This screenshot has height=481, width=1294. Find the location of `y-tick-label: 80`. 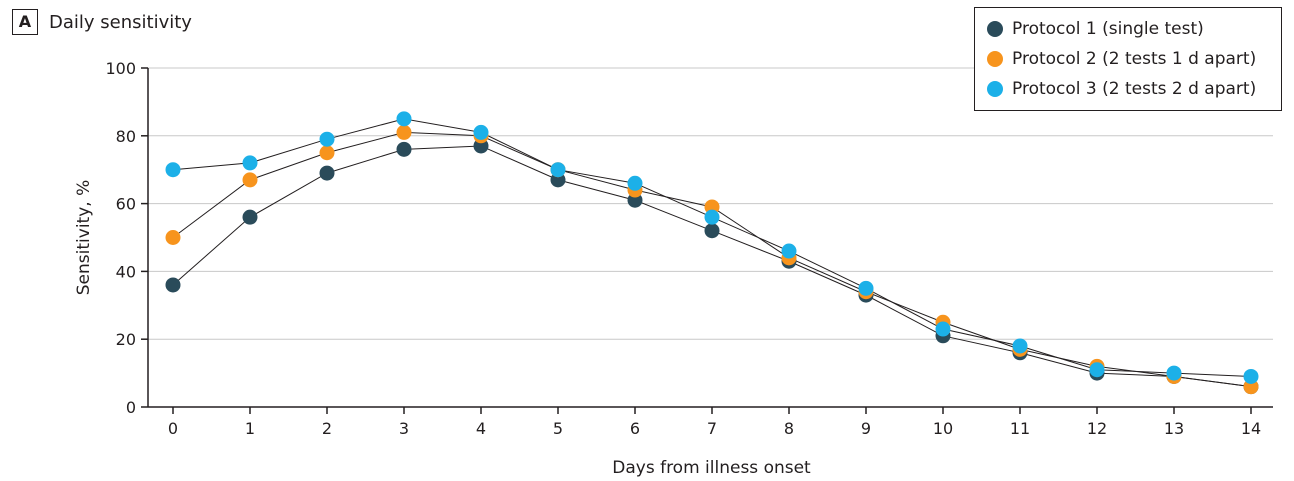

y-tick-label: 80 is located at coordinates (126, 136).